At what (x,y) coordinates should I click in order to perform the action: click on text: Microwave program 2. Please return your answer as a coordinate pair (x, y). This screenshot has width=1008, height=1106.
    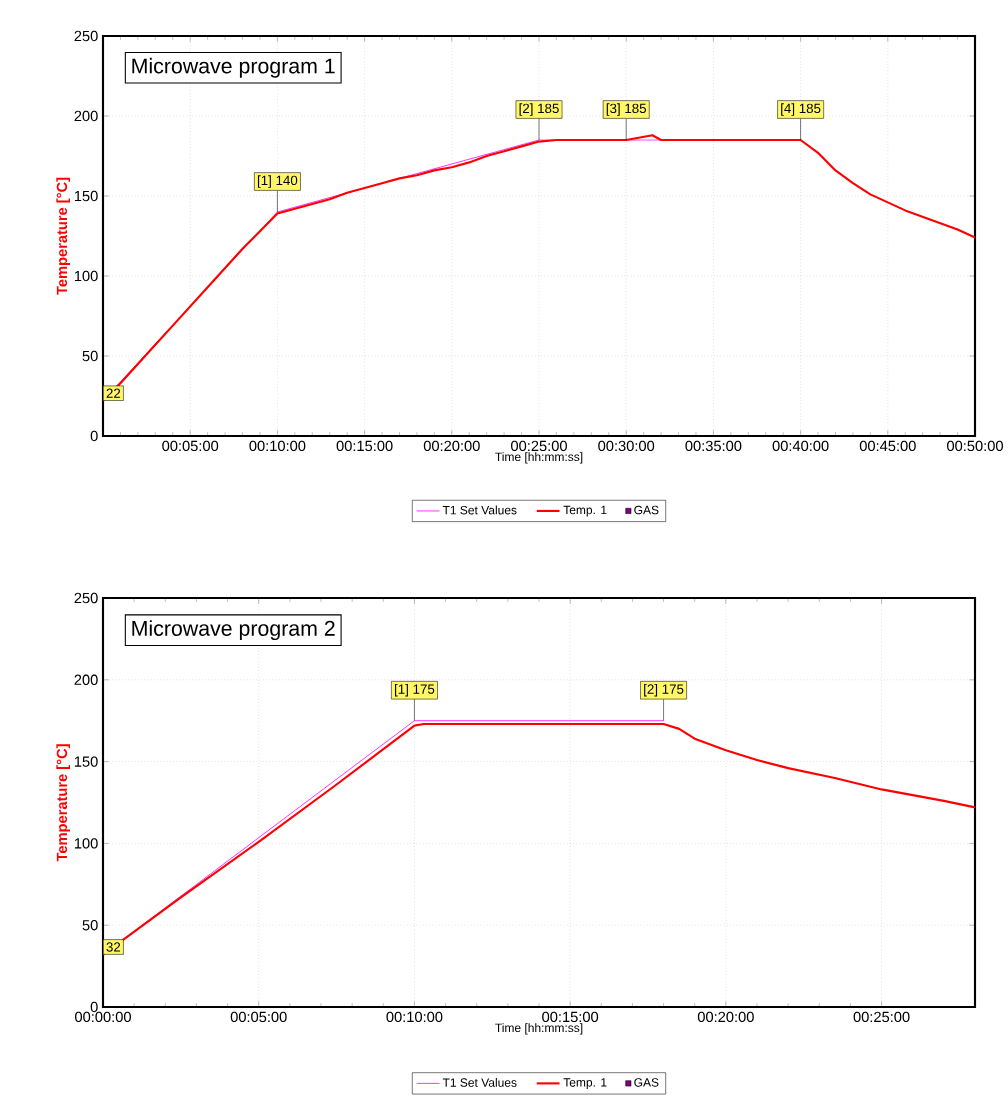
    Looking at the image, I should click on (233, 630).